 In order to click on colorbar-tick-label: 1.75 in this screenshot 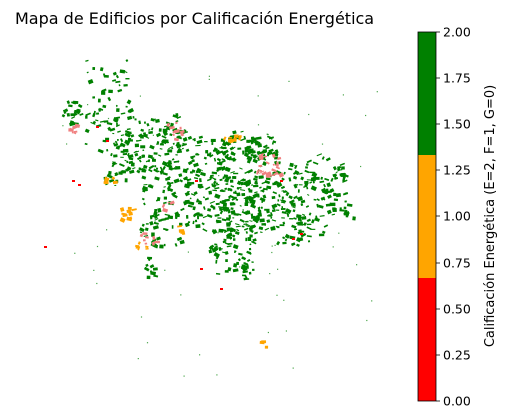, I will do `click(457, 78)`.